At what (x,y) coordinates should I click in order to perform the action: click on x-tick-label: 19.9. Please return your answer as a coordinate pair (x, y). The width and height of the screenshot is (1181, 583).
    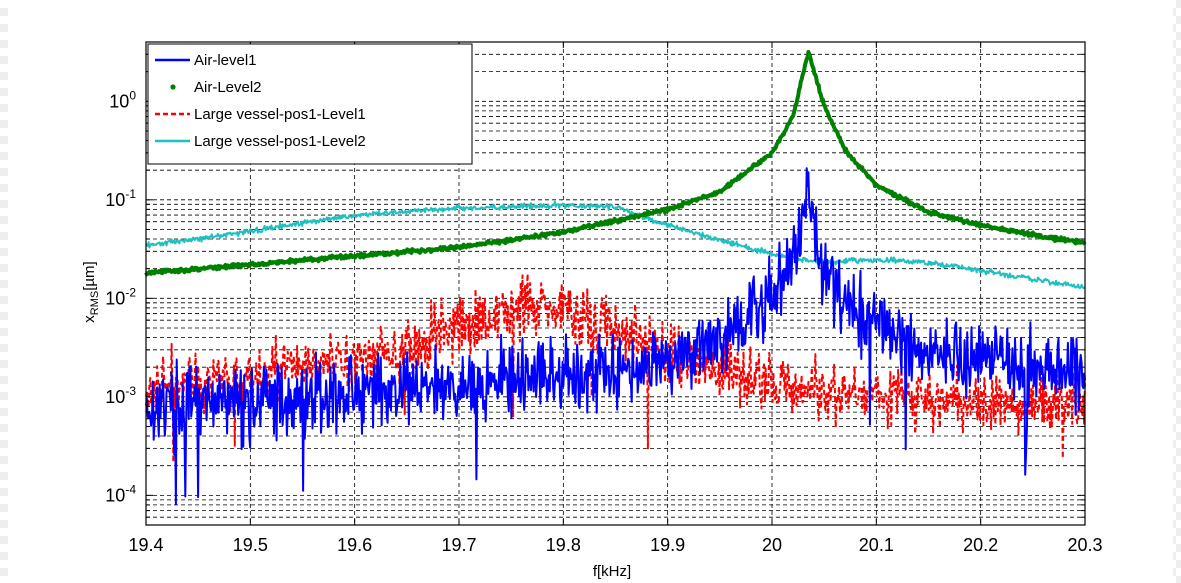
    Looking at the image, I should click on (667, 545).